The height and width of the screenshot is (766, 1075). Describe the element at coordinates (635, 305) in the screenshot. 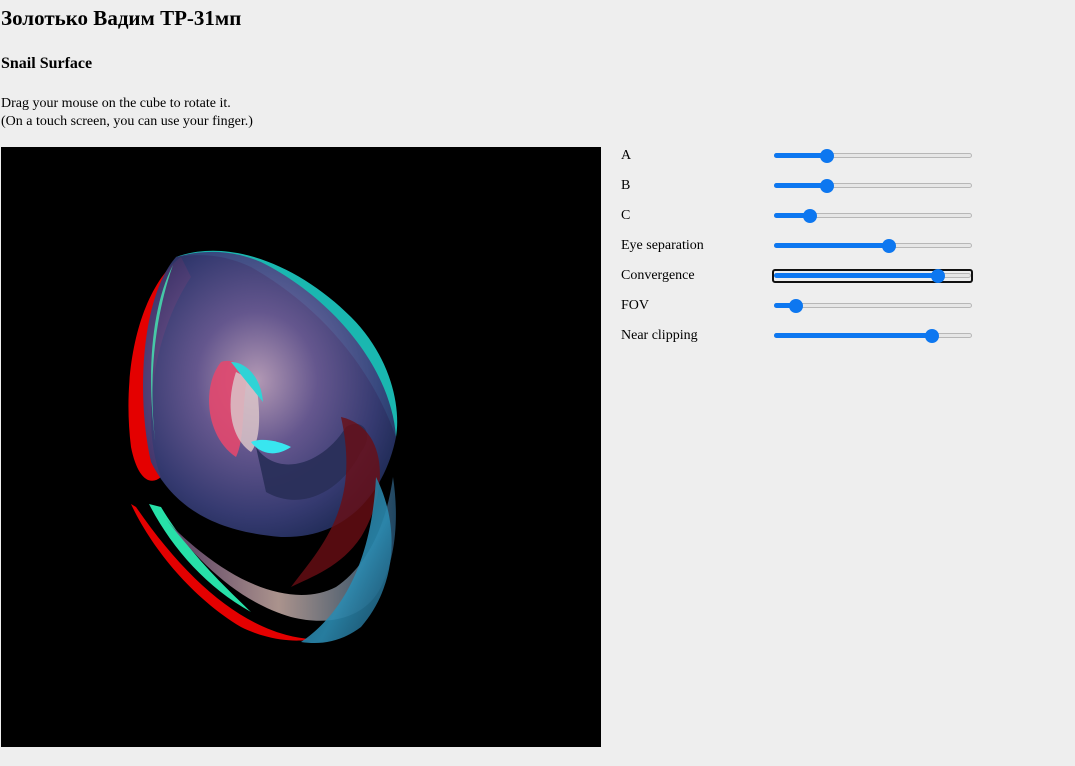

I see `control-label-fov: FOV` at that location.